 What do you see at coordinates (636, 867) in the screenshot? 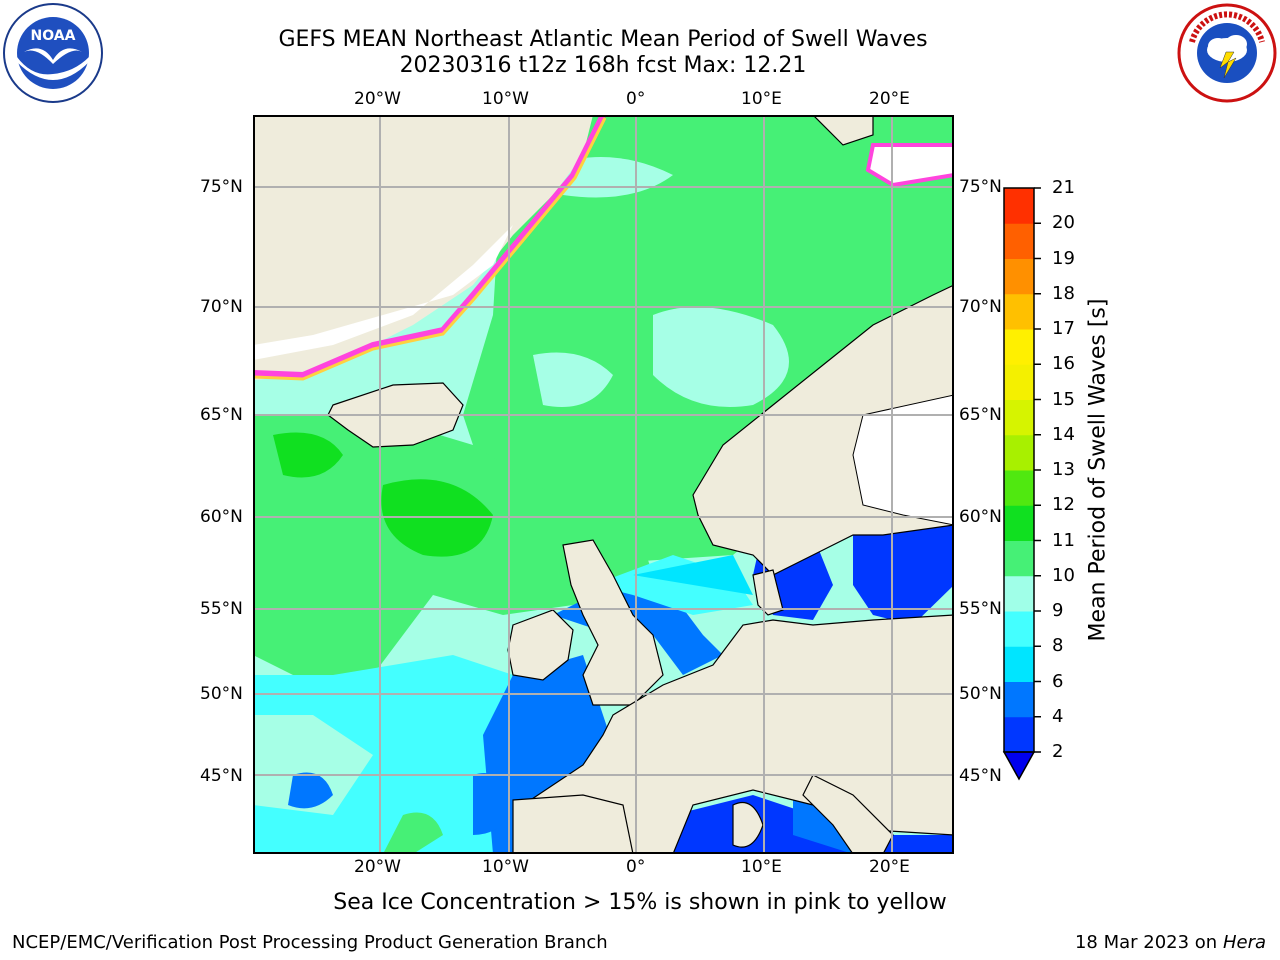
I see `lon-tick-bottom: 0°` at bounding box center [636, 867].